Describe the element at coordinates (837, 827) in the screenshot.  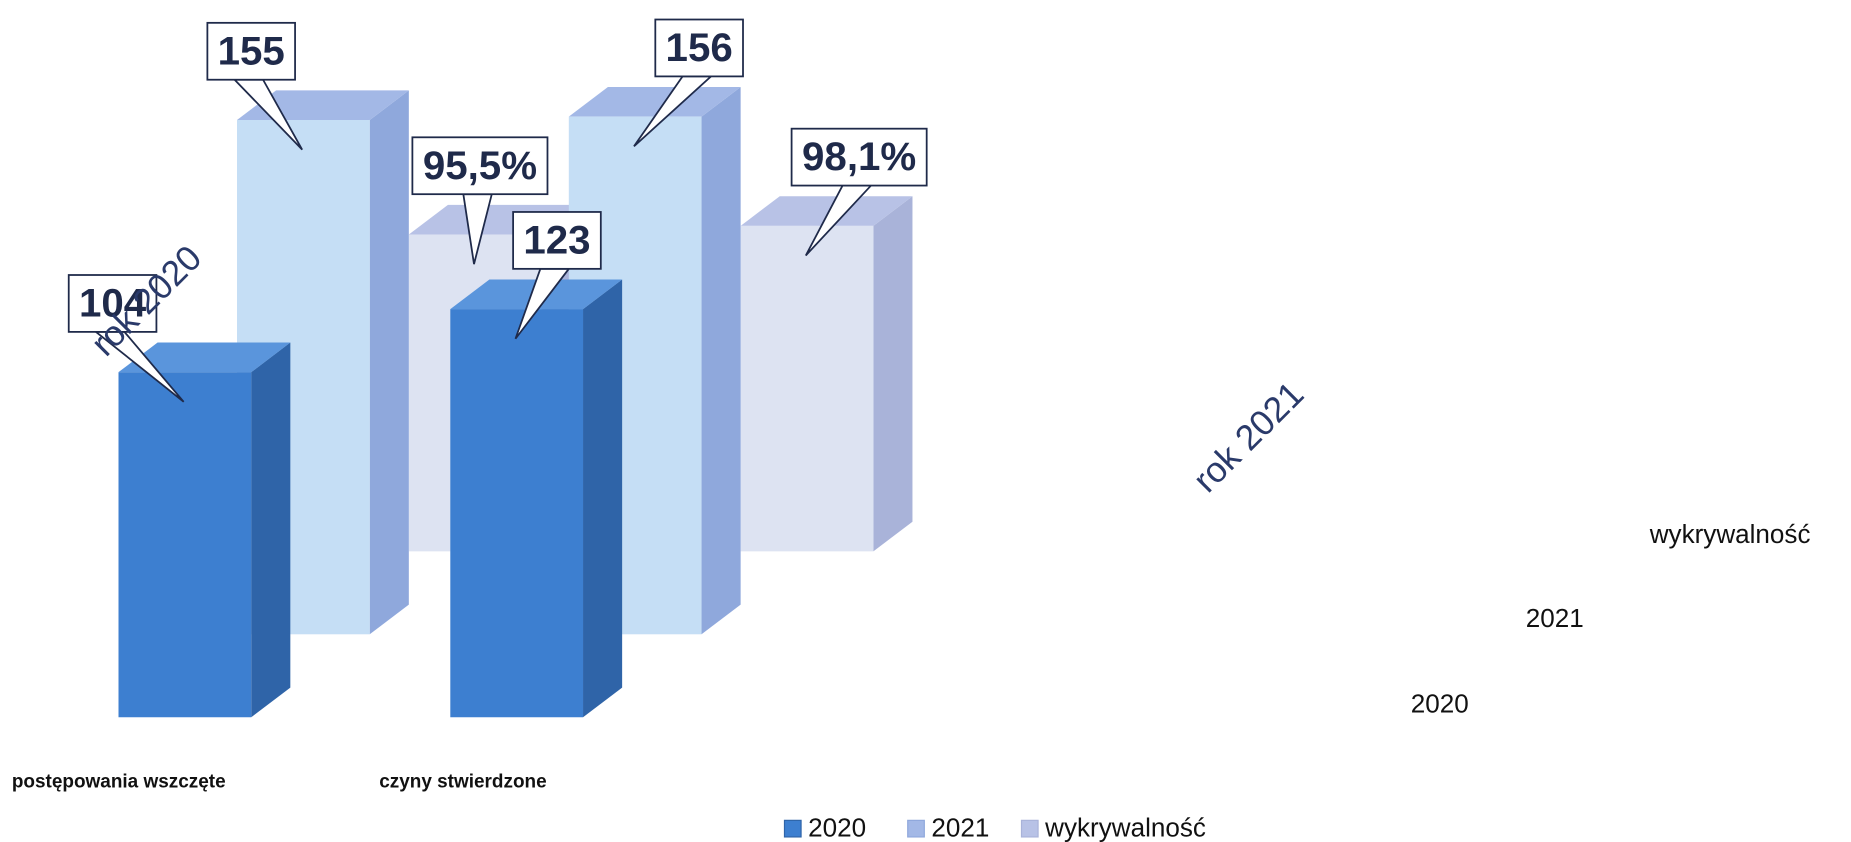
I see `legend-label: 2020` at that location.